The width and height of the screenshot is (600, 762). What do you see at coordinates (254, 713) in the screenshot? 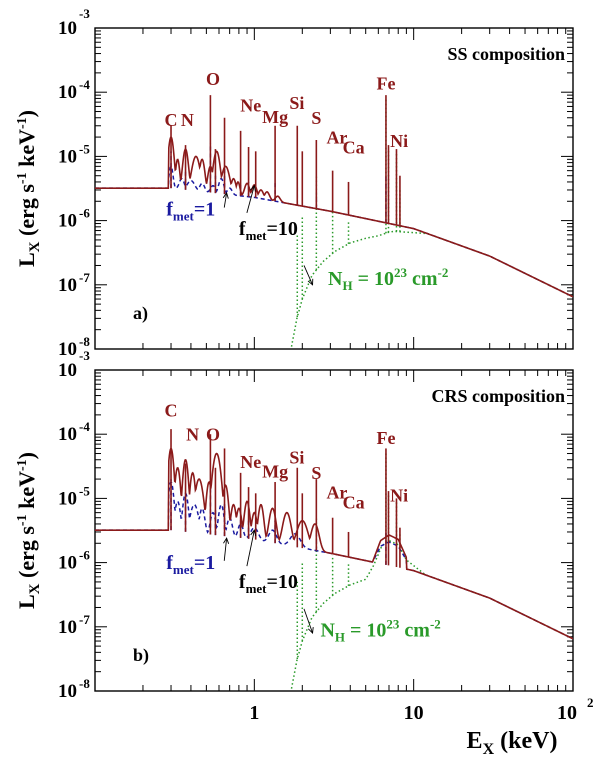
I see `x-tick-label: 1` at bounding box center [254, 713].